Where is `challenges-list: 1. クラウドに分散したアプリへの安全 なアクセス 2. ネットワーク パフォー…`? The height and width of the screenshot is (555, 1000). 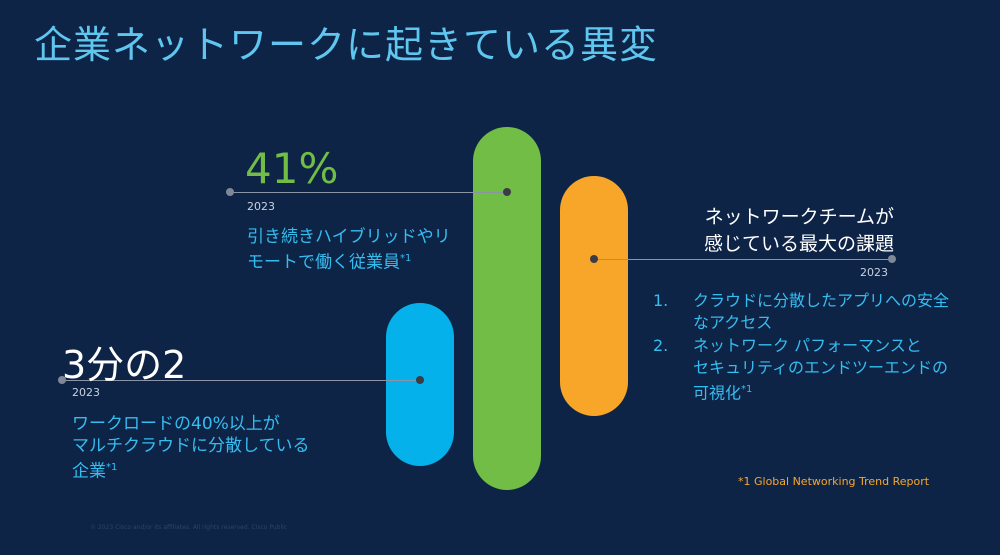
challenges-list: 1. クラウドに分散したアプリへの安全 なアクセス 2. ネットワーク パフォー… is located at coordinates (818, 347).